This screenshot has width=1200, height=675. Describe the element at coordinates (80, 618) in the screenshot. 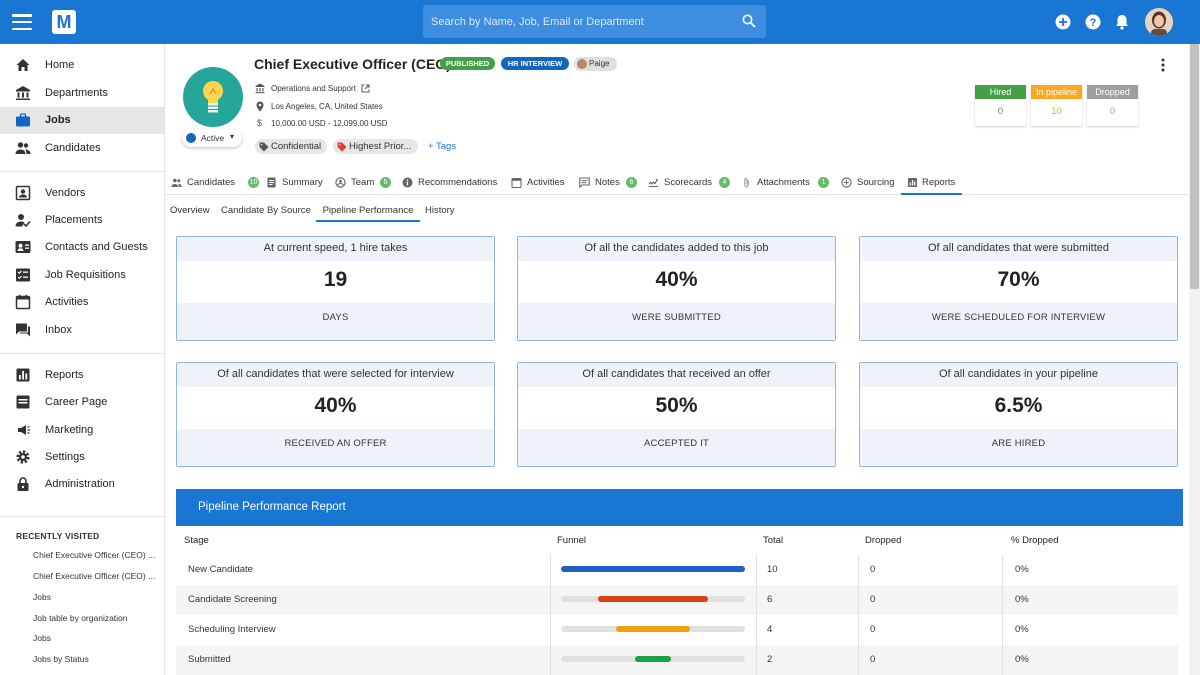

I see `recent-link: Job table by organization` at that location.